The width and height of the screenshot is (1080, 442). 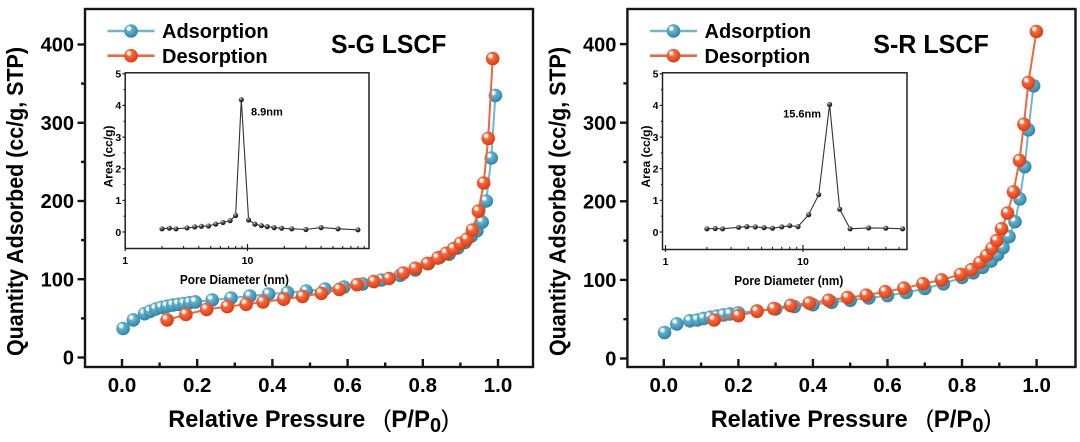 What do you see at coordinates (931, 44) in the screenshot?
I see `svg-text: S-R LSCF` at bounding box center [931, 44].